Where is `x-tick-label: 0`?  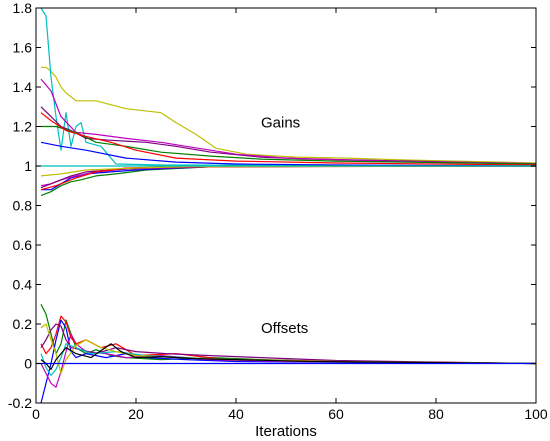 x-tick-label: 0 is located at coordinates (36, 414).